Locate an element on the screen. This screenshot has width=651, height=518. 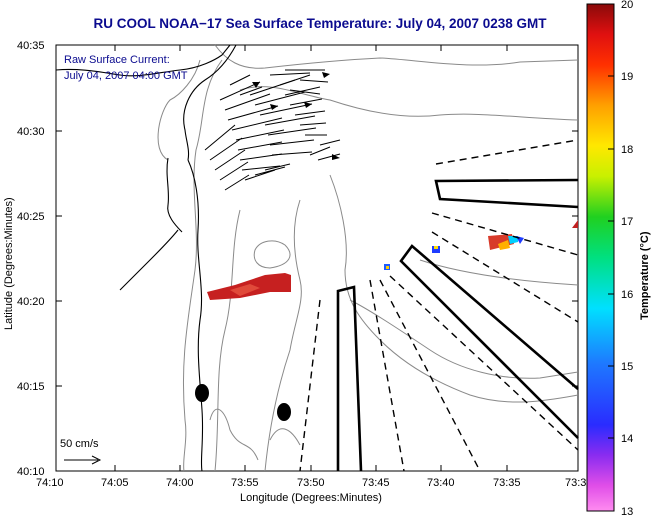
x-tick-label: 73:40 is located at coordinates (441, 483).